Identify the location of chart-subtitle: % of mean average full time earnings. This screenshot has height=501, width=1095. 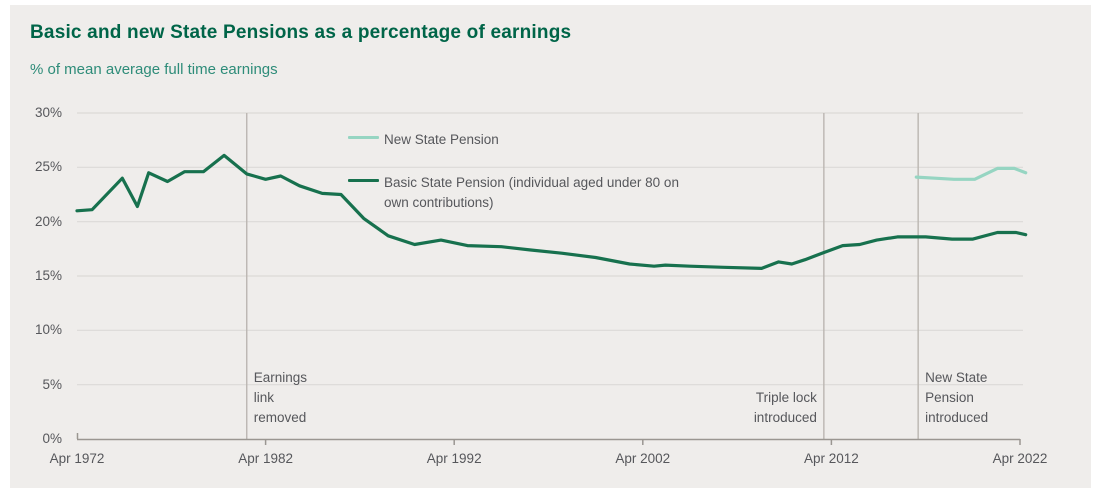
(154, 69).